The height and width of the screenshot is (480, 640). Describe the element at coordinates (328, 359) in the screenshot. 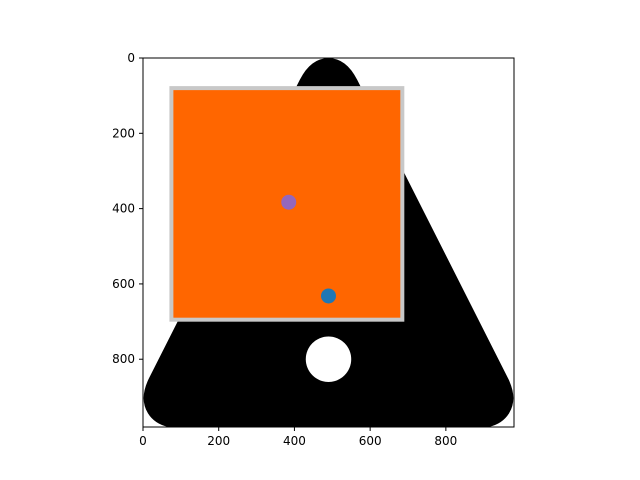

I see `triangle-hole` at that location.